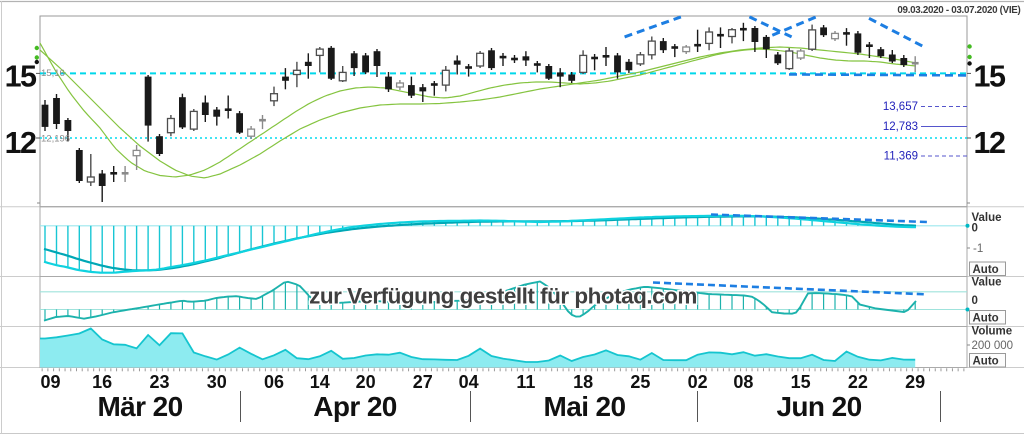 The width and height of the screenshot is (1024, 437). I want to click on svg-text: 08, so click(743, 382).